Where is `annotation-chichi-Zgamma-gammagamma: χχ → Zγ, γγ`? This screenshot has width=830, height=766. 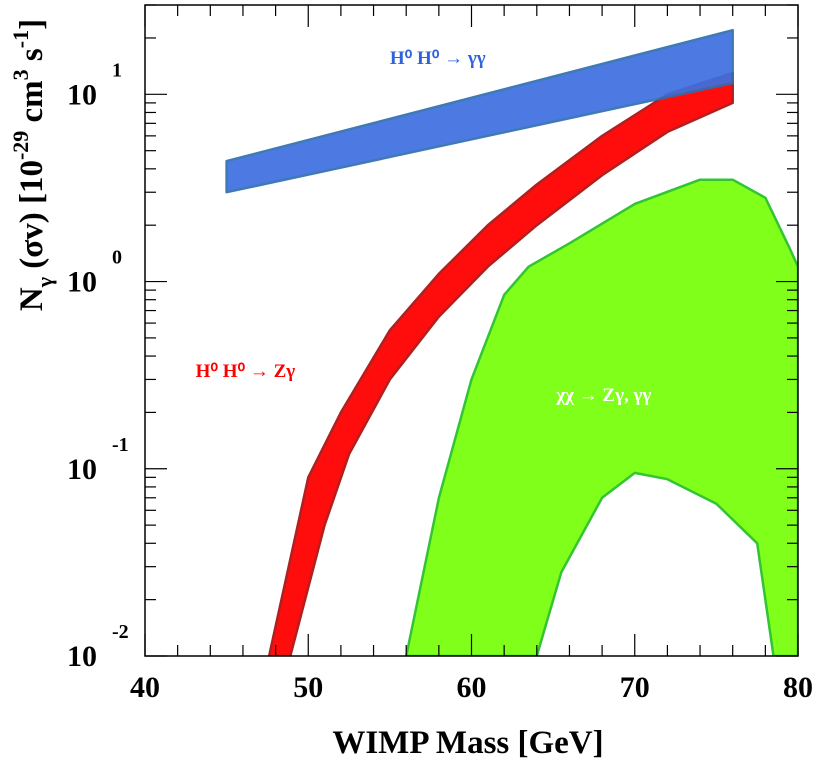
annotation-chichi-Zgamma-gammagamma: χχ → Zγ, γγ is located at coordinates (603, 395).